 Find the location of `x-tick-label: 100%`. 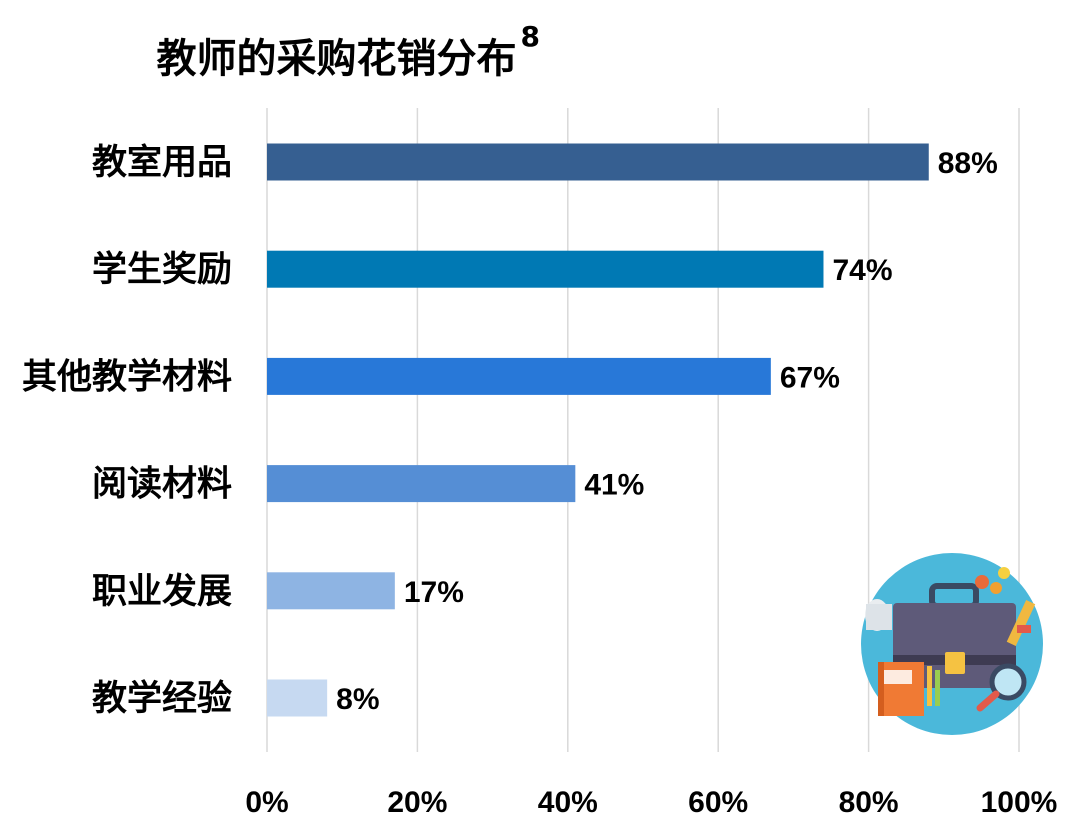

x-tick-label: 100% is located at coordinates (1019, 802).